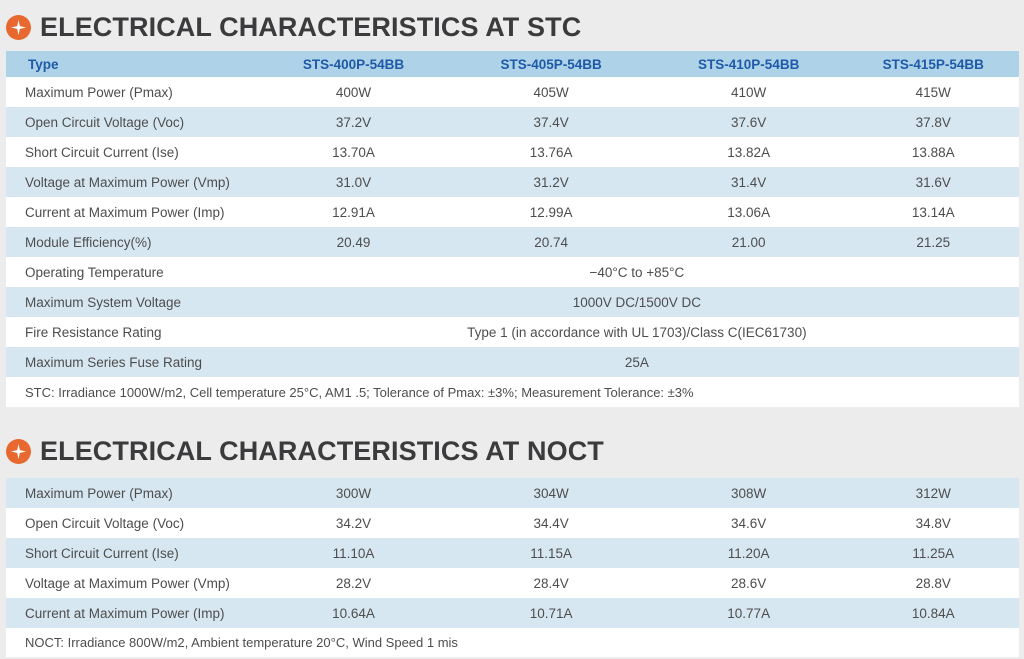  What do you see at coordinates (353, 122) in the screenshot?
I see `cell-value: 37.2V` at bounding box center [353, 122].